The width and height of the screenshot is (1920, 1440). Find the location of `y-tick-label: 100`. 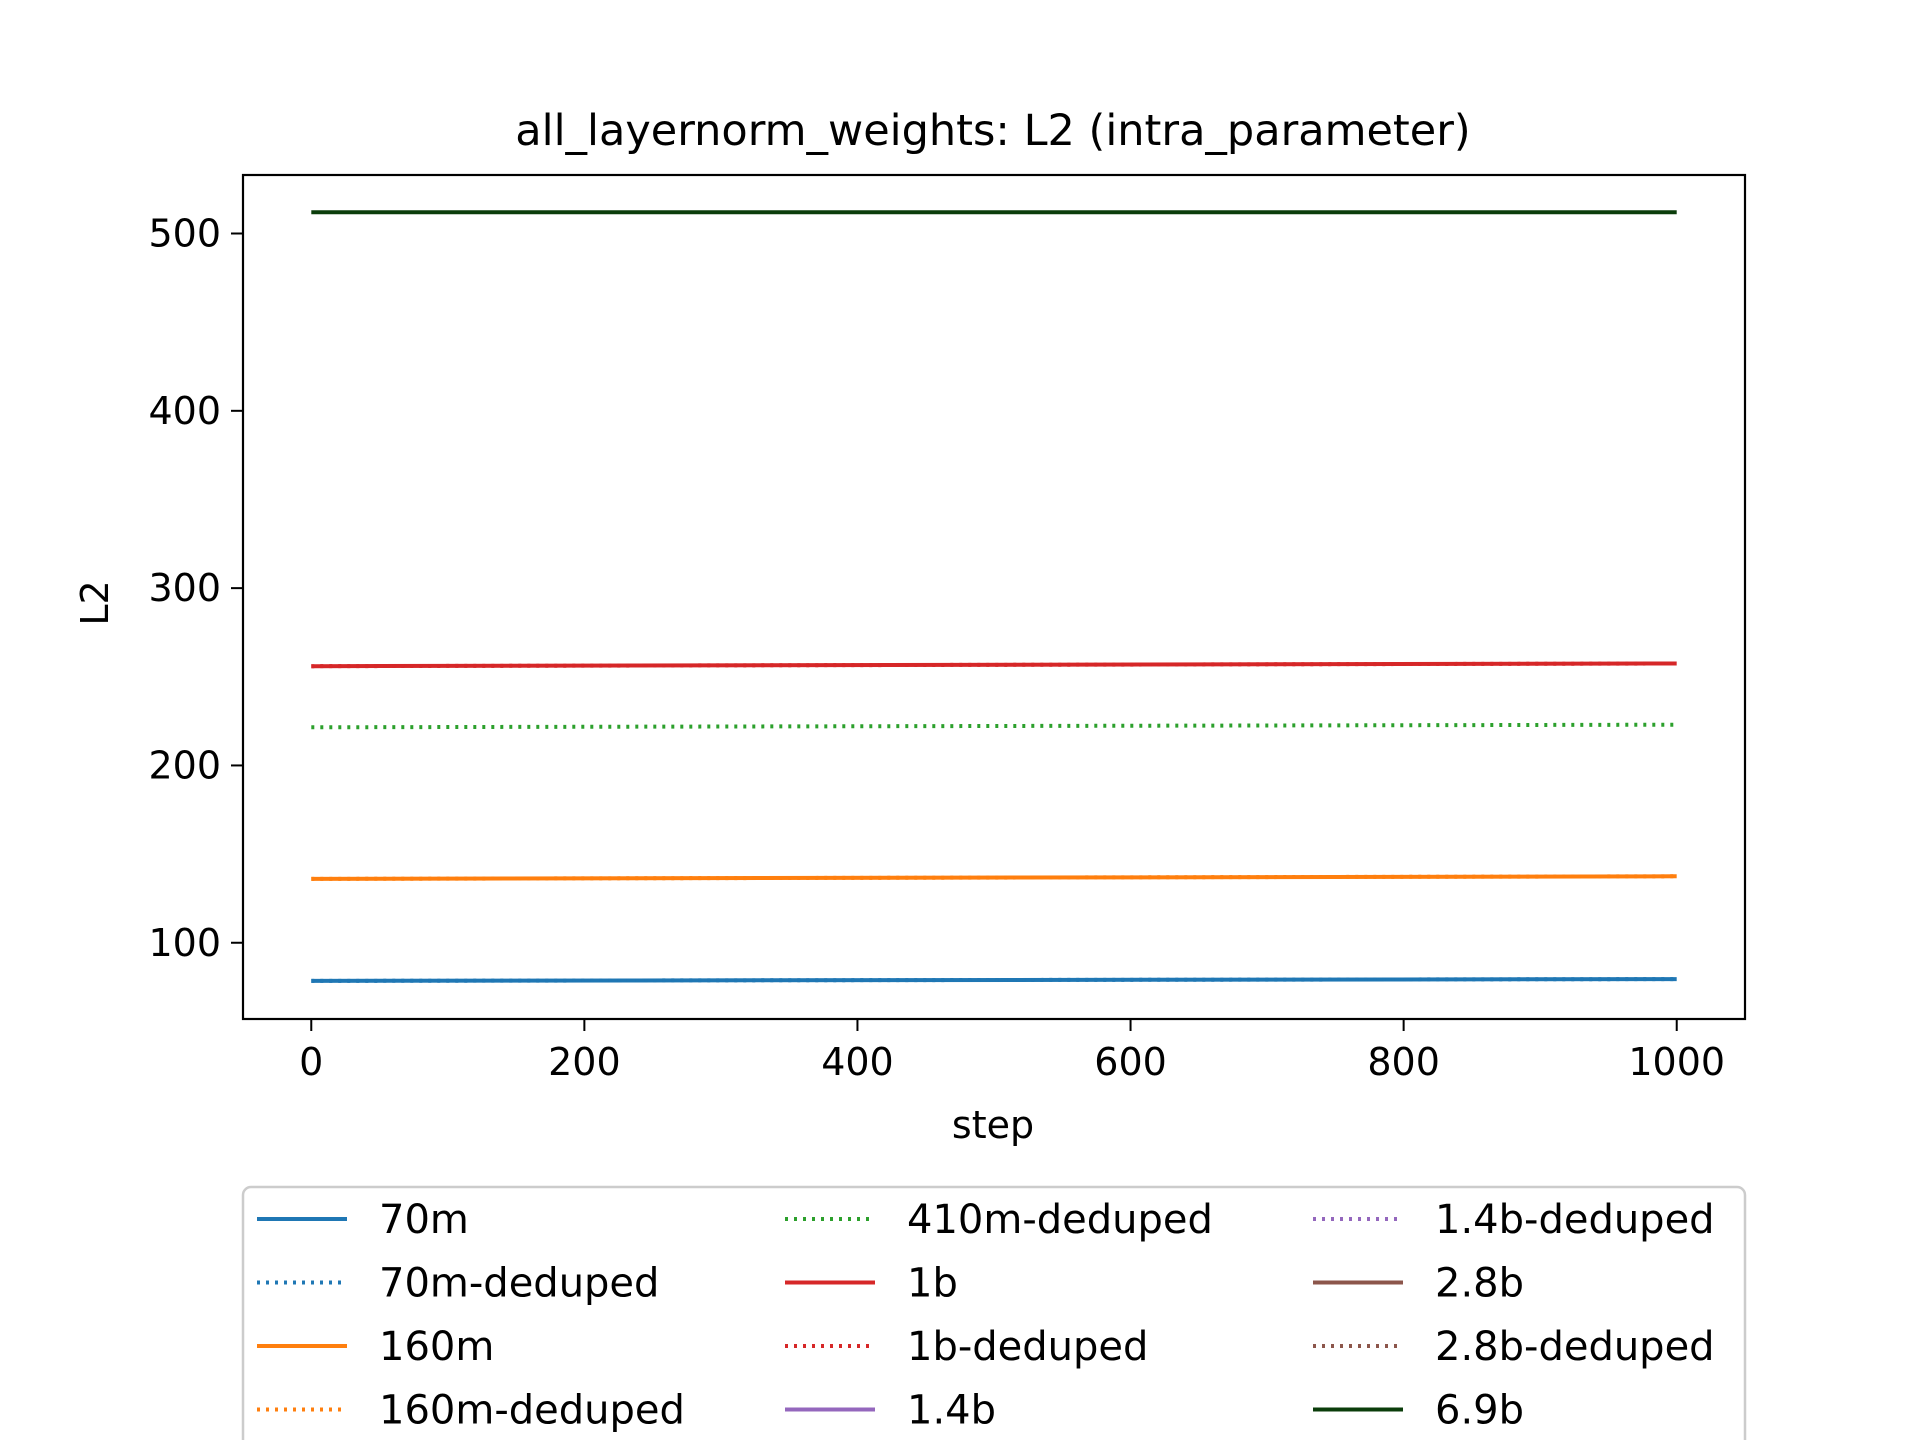

y-tick-label: 100 is located at coordinates (184, 943).